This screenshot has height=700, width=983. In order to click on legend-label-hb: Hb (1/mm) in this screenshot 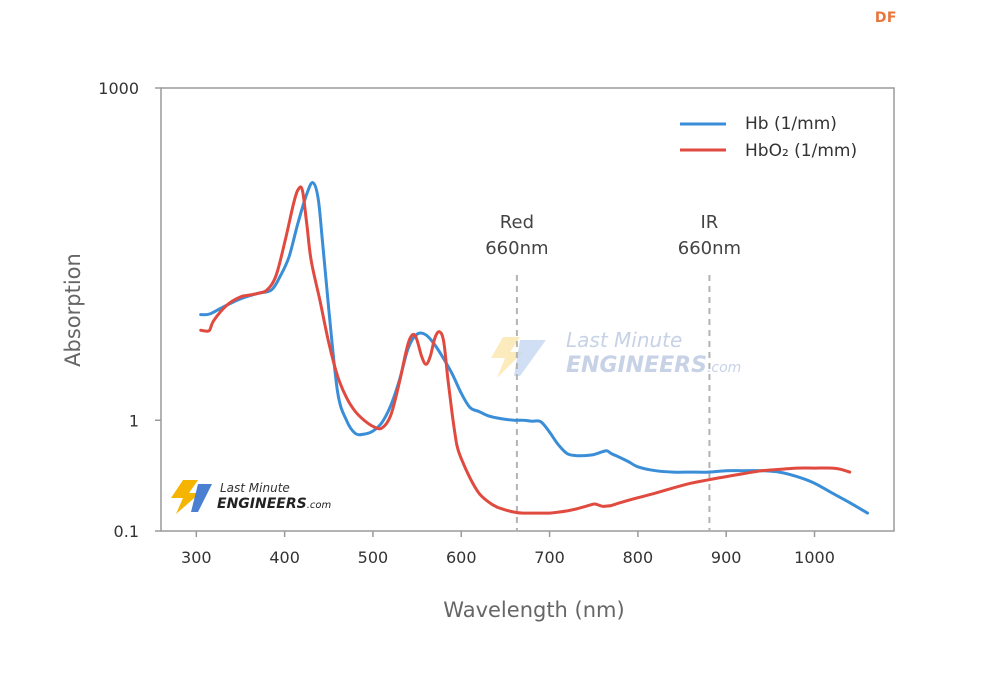, I will do `click(791, 124)`.